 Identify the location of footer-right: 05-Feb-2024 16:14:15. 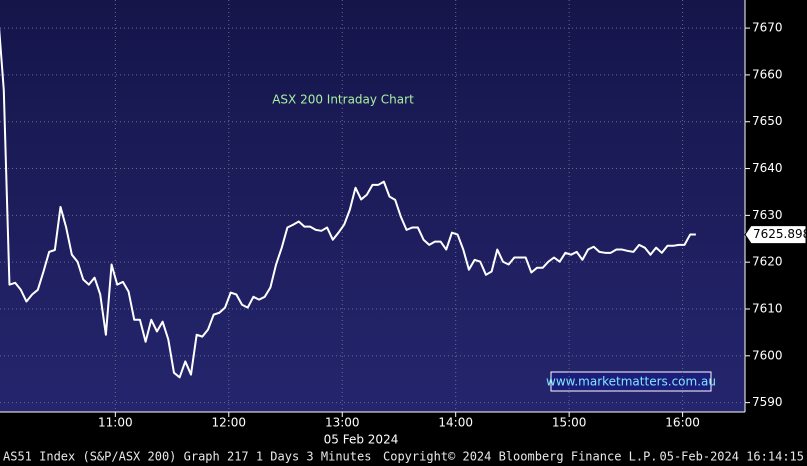
(732, 457).